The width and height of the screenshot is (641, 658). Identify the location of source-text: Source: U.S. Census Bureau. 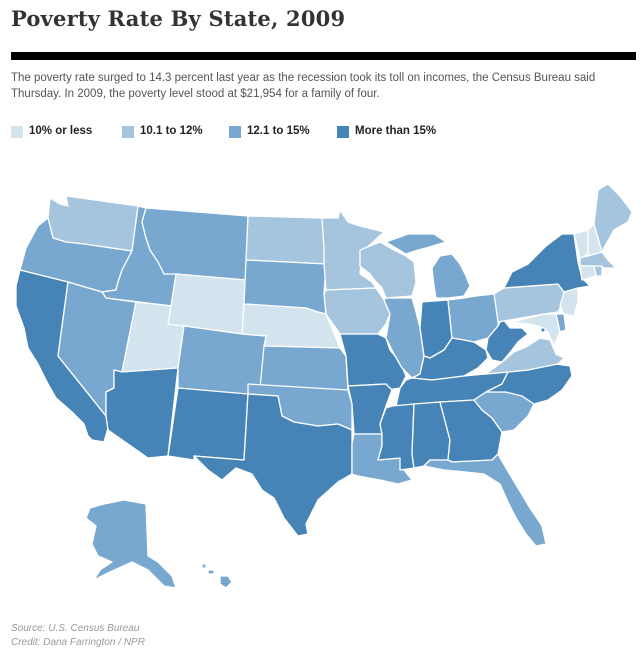
(75, 628).